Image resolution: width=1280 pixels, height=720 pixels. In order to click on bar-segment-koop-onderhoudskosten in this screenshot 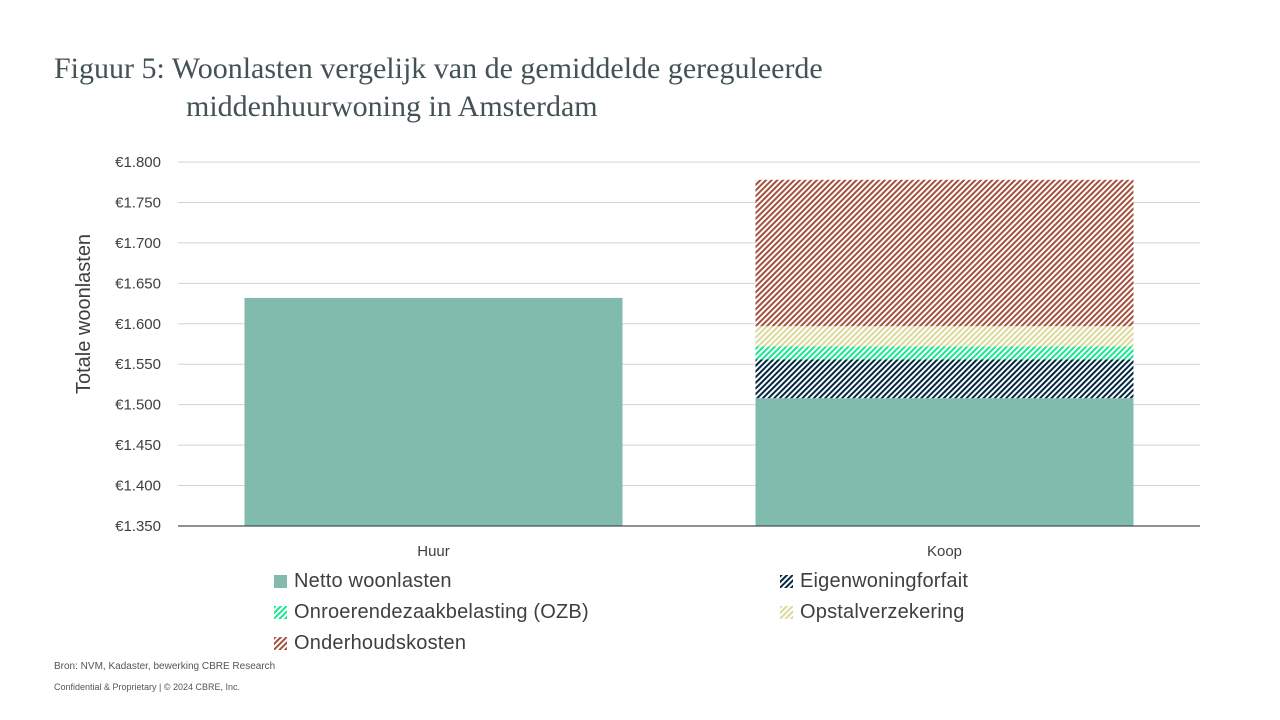, I will do `click(944, 253)`.